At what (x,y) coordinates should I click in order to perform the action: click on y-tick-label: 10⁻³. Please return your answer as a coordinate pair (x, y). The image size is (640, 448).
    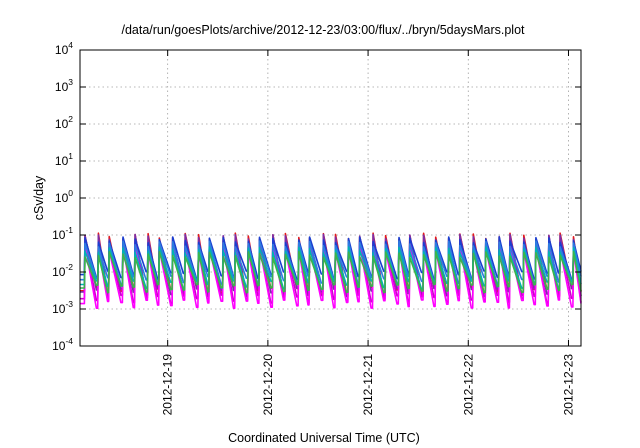
    Looking at the image, I should click on (62, 307).